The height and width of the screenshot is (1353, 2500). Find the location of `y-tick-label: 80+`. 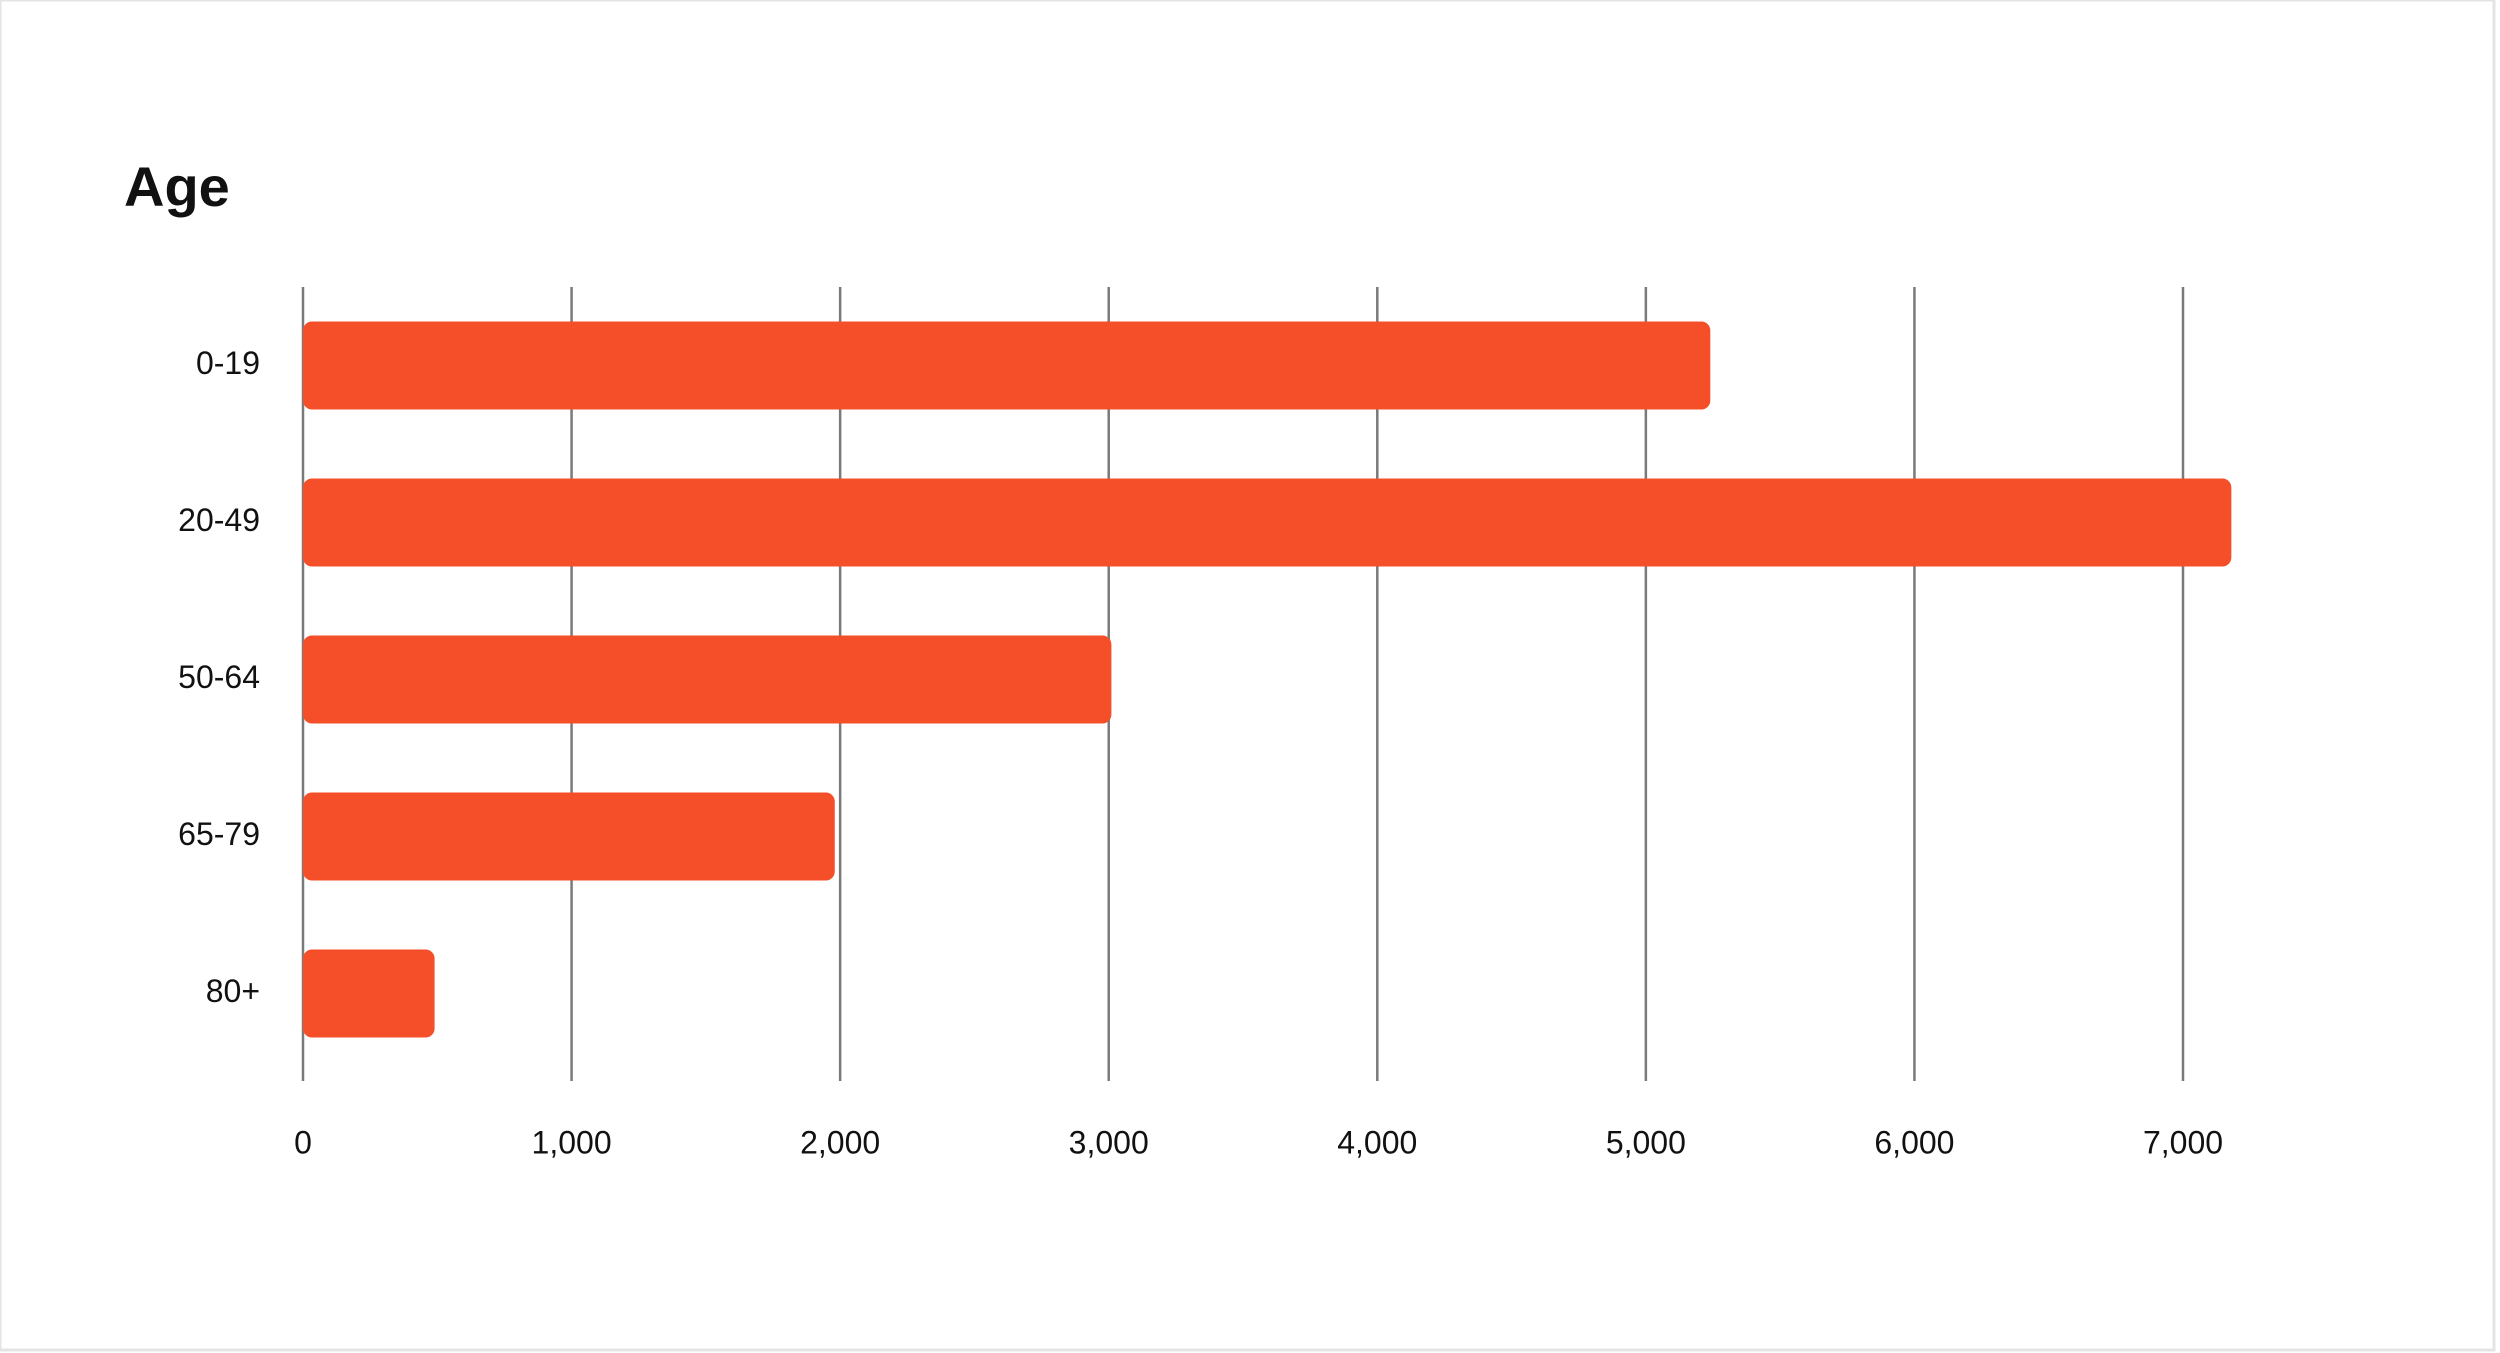

y-tick-label: 80+ is located at coordinates (233, 991).